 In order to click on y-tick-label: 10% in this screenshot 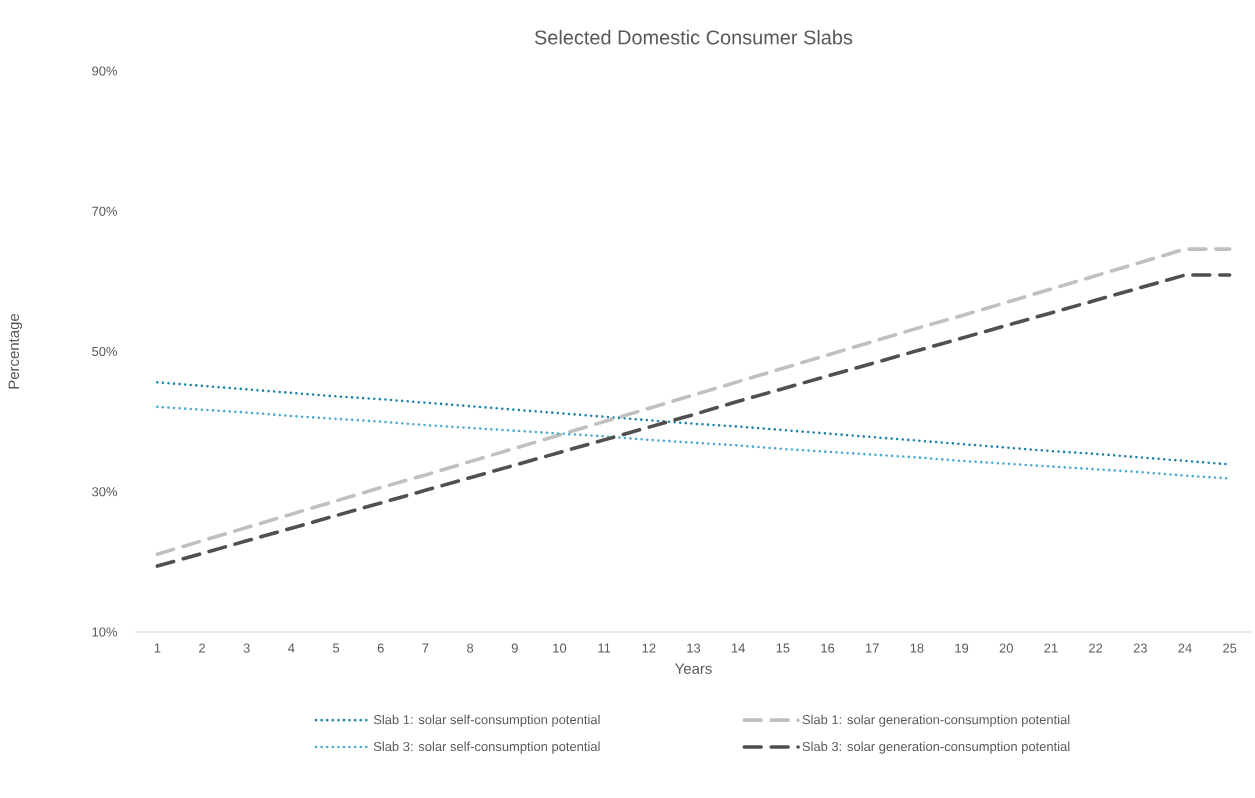, I will do `click(105, 632)`.